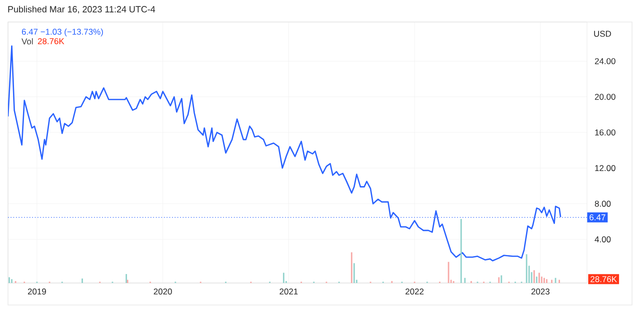 This screenshot has width=640, height=333. What do you see at coordinates (602, 33) in the screenshot?
I see `y-axis-title: USD` at bounding box center [602, 33].